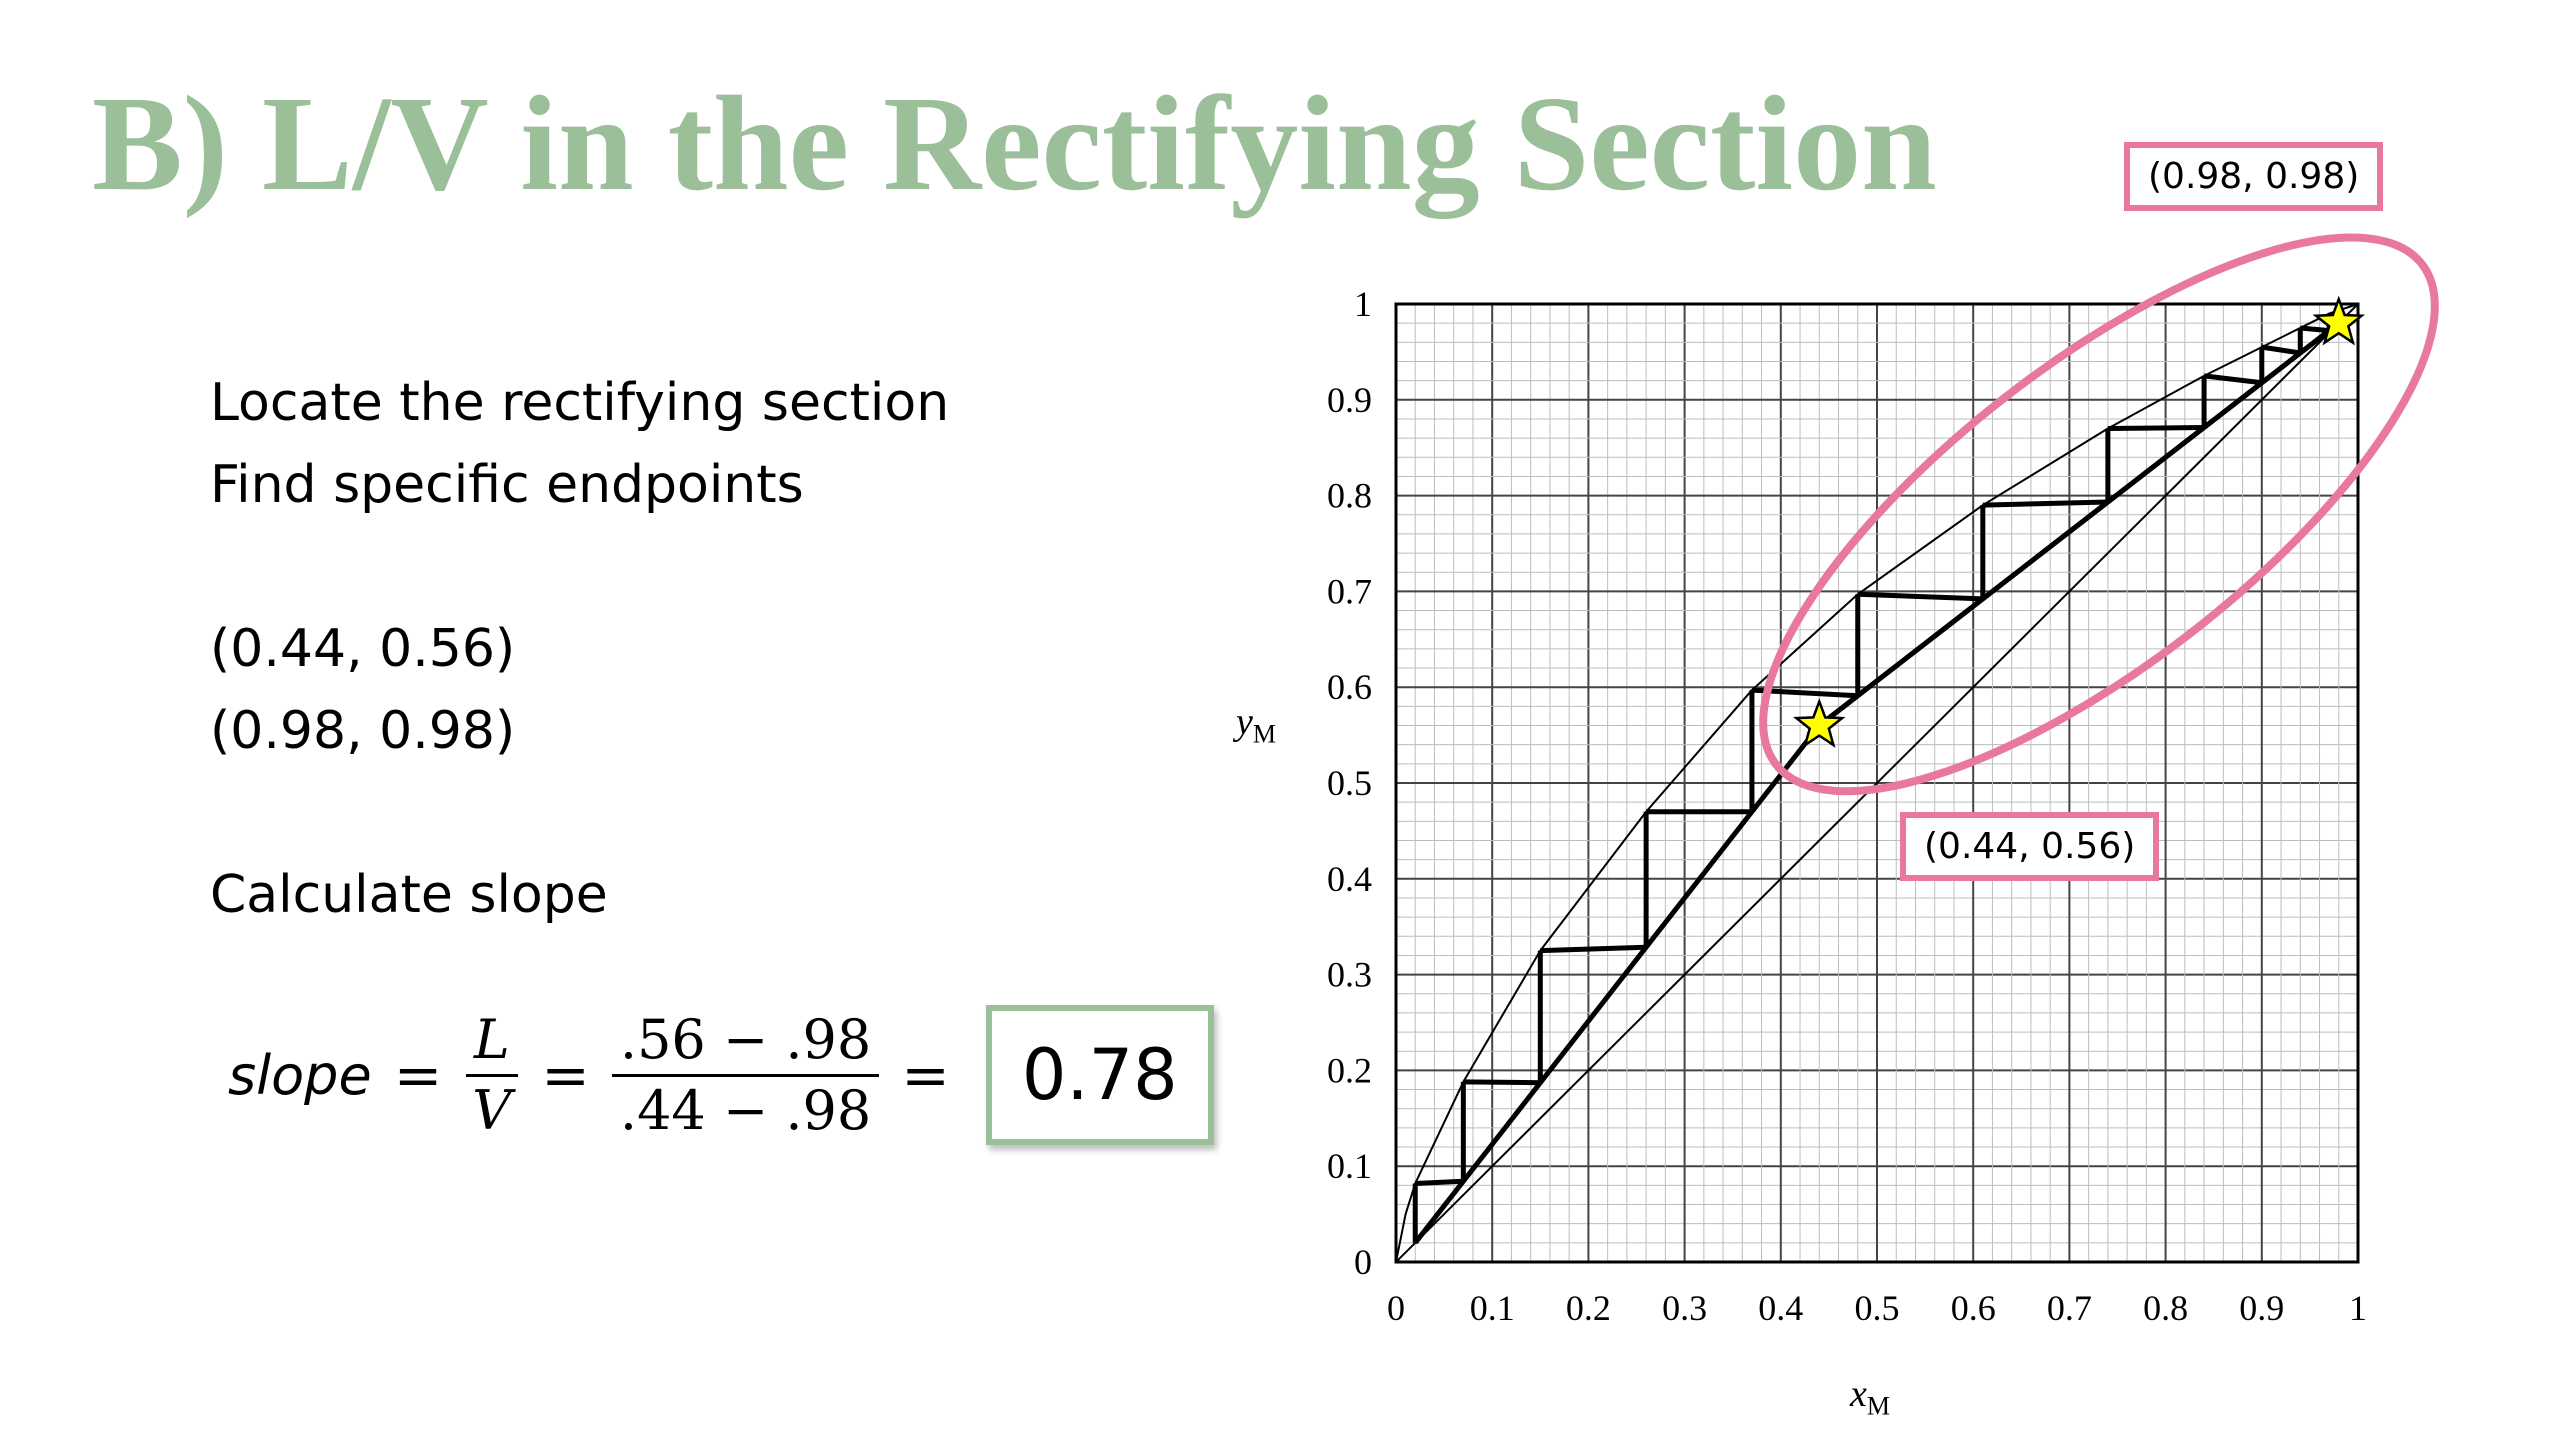 The width and height of the screenshot is (2560, 1440). I want to click on value-fraction: .56 − .98 .44 − .98, so click(745, 1075).